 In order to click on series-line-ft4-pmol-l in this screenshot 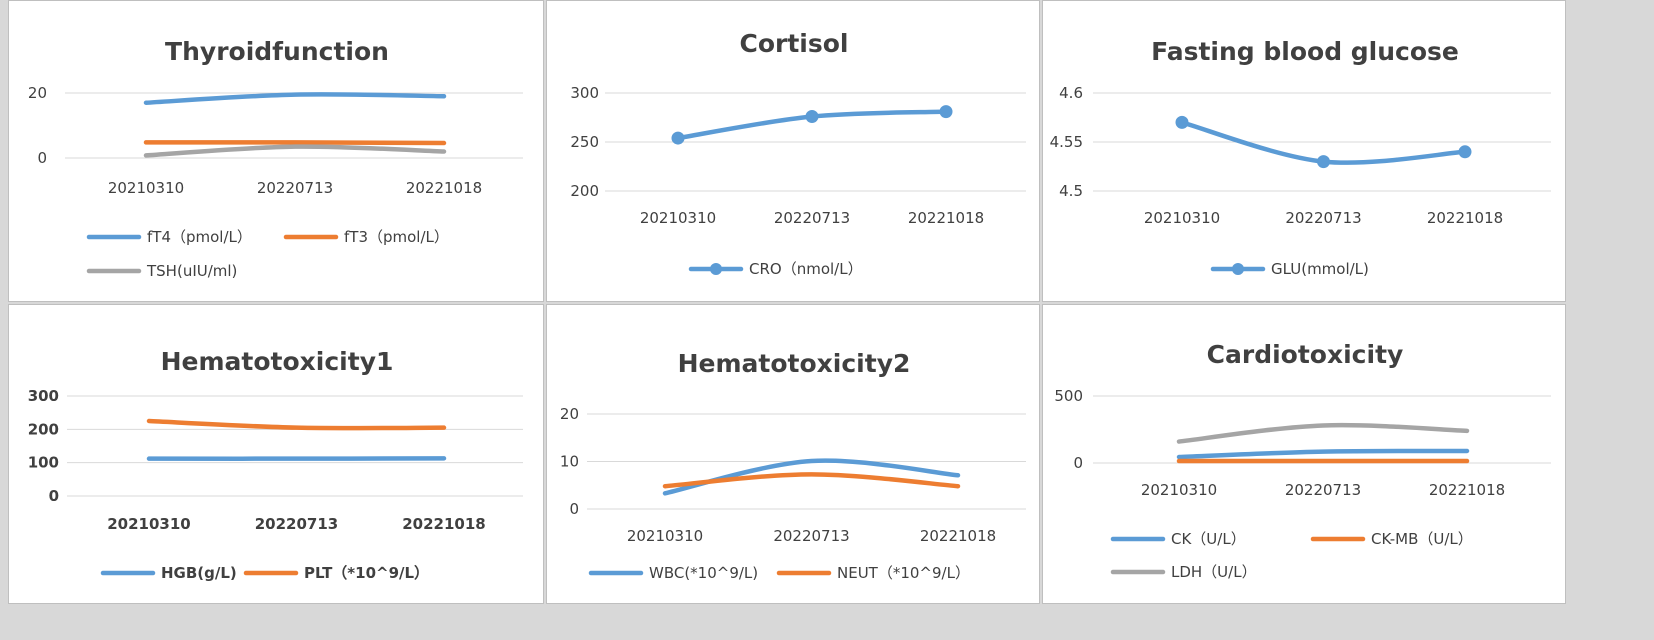, I will do `click(295, 98)`.